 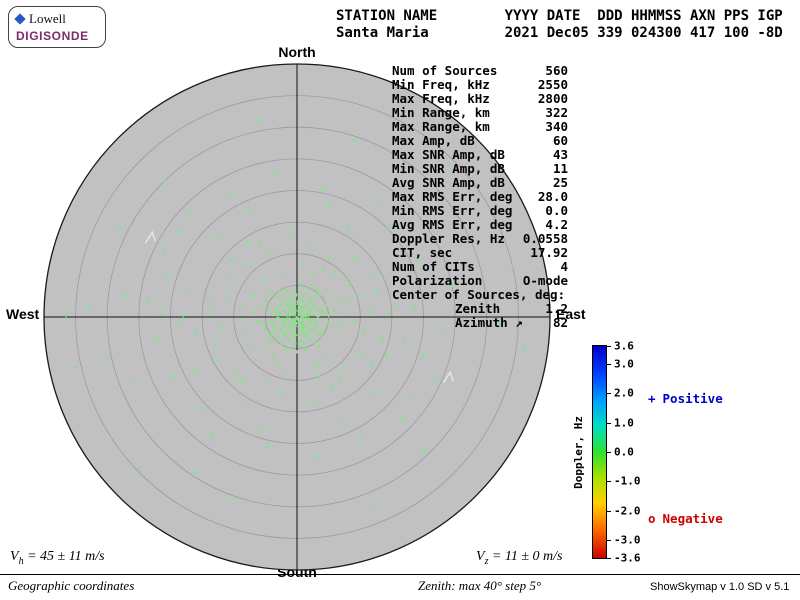 I want to click on legend-positive: + Positive, so click(x=685, y=398).